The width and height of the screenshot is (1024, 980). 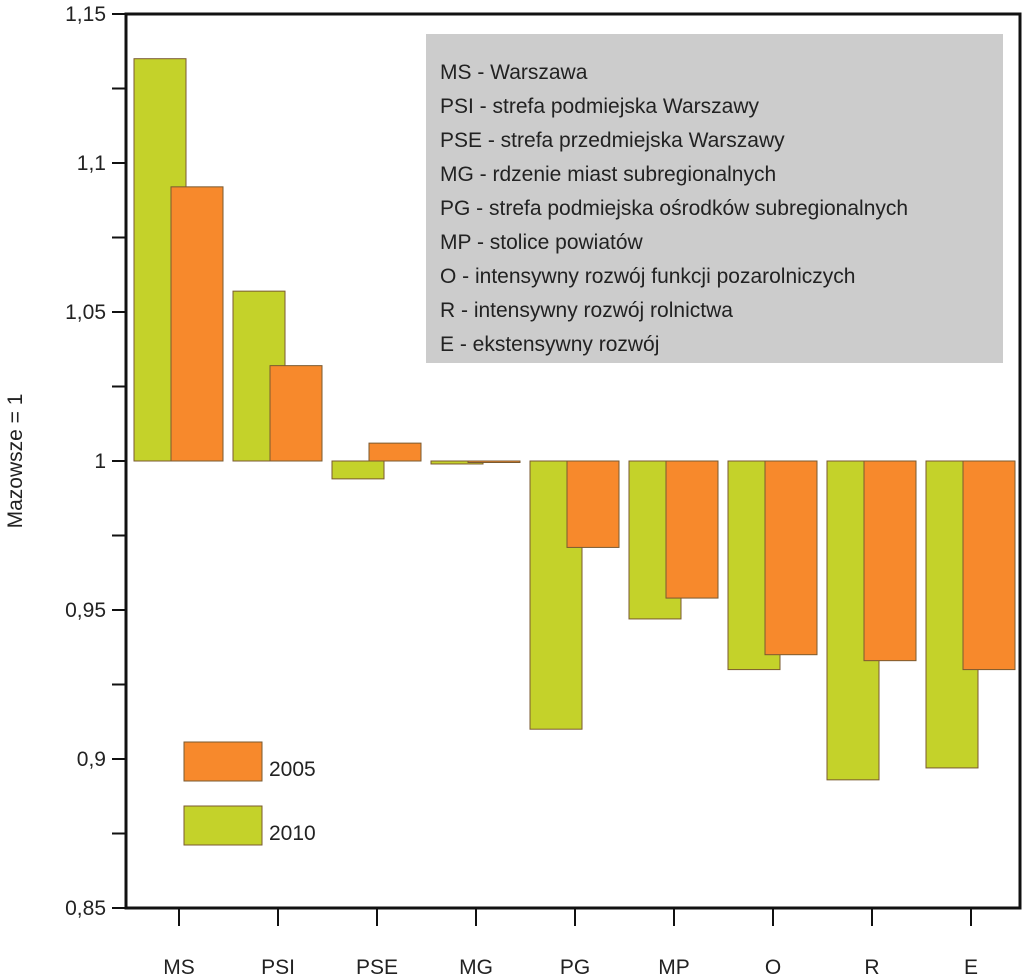 I want to click on x-tick-label: MG, so click(x=476, y=967).